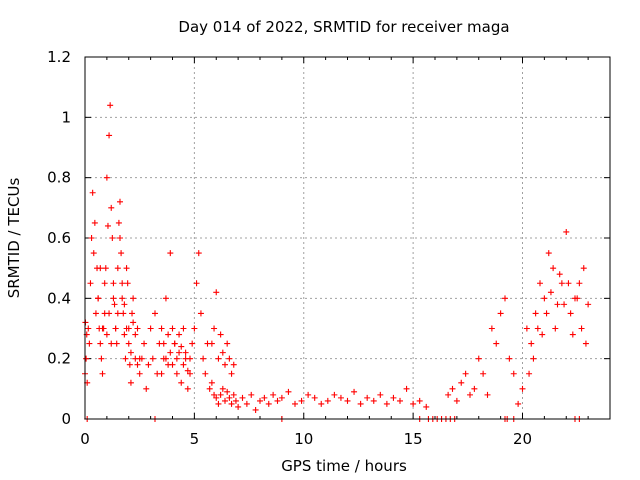 The height and width of the screenshot is (480, 640). I want to click on x-tick-label: 20, so click(522, 439).